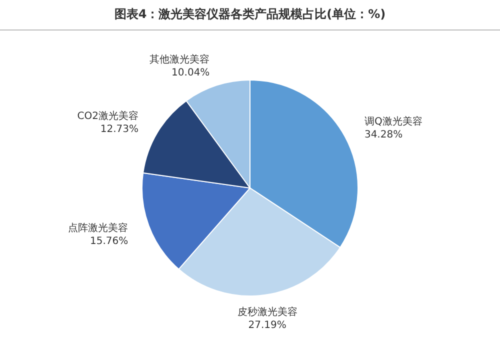 Image resolution: width=500 pixels, height=355 pixels. Describe the element at coordinates (180, 59) in the screenshot. I see `slice-label: 其他激光美容` at that location.